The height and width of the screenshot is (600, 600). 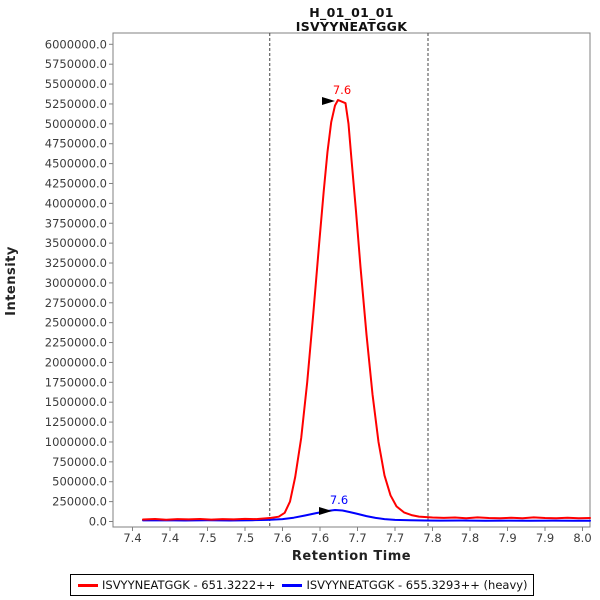 What do you see at coordinates (366, 515) in the screenshot?
I see `chromatogram-line-heavy` at bounding box center [366, 515].